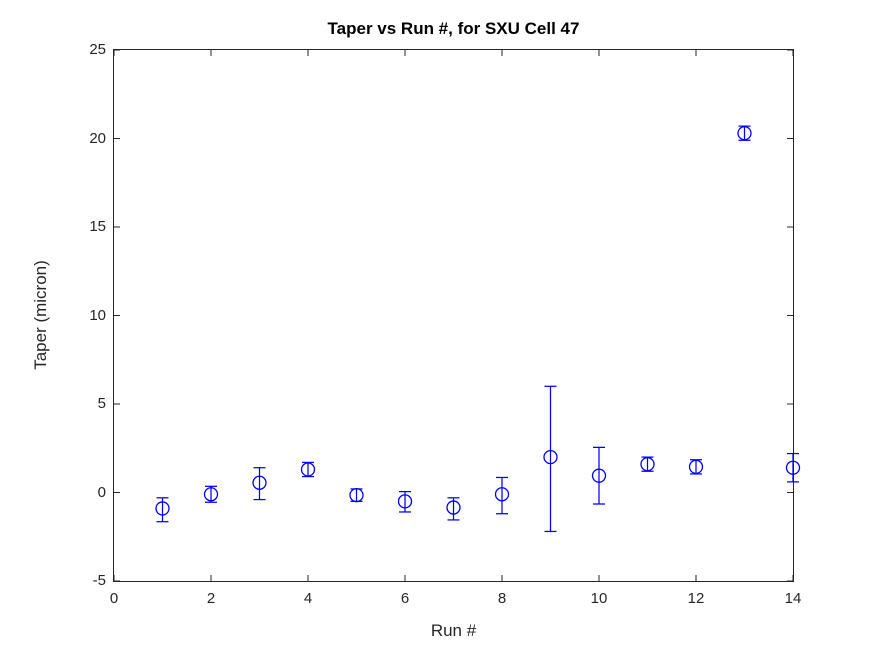 Image resolution: width=875 pixels, height=656 pixels. What do you see at coordinates (793, 598) in the screenshot?
I see `x-tick-label-14: 14` at bounding box center [793, 598].